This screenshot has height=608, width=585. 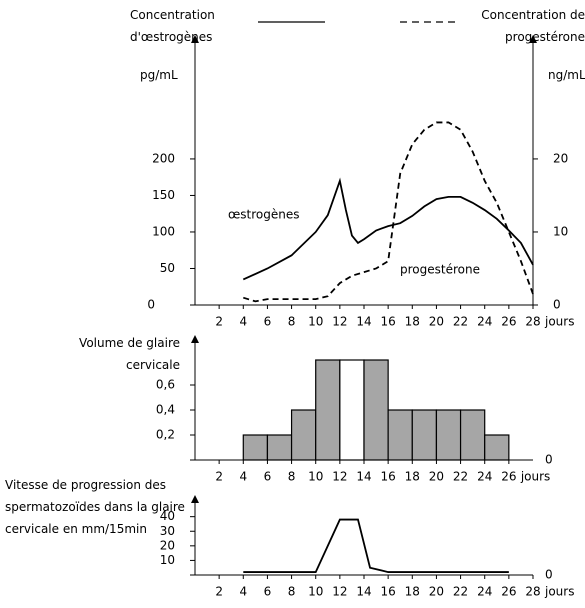 What do you see at coordinates (167, 516) in the screenshot?
I see `y-tick-label: 40` at bounding box center [167, 516].